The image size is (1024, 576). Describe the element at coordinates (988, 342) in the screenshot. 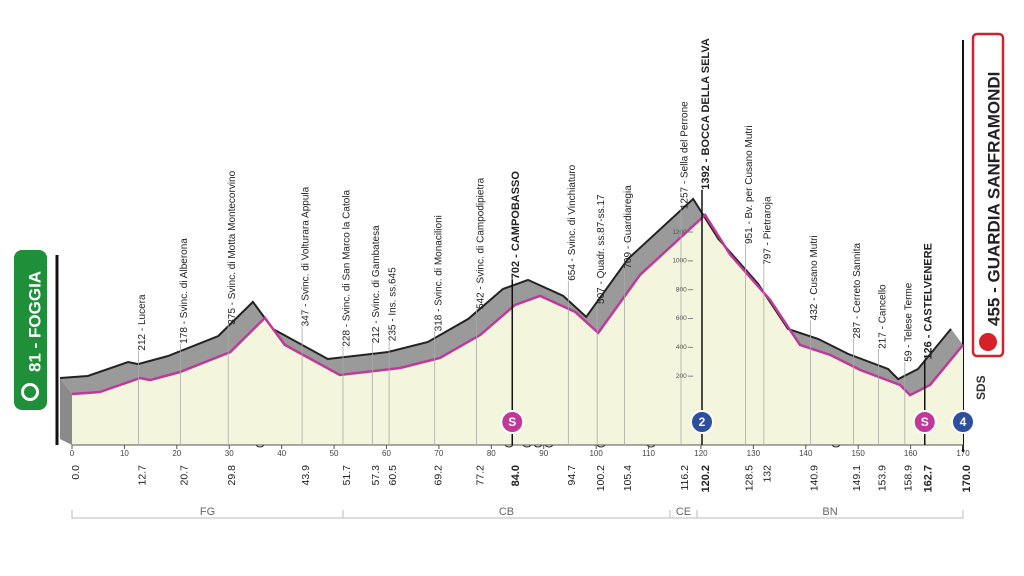

I see `finish-icon` at that location.